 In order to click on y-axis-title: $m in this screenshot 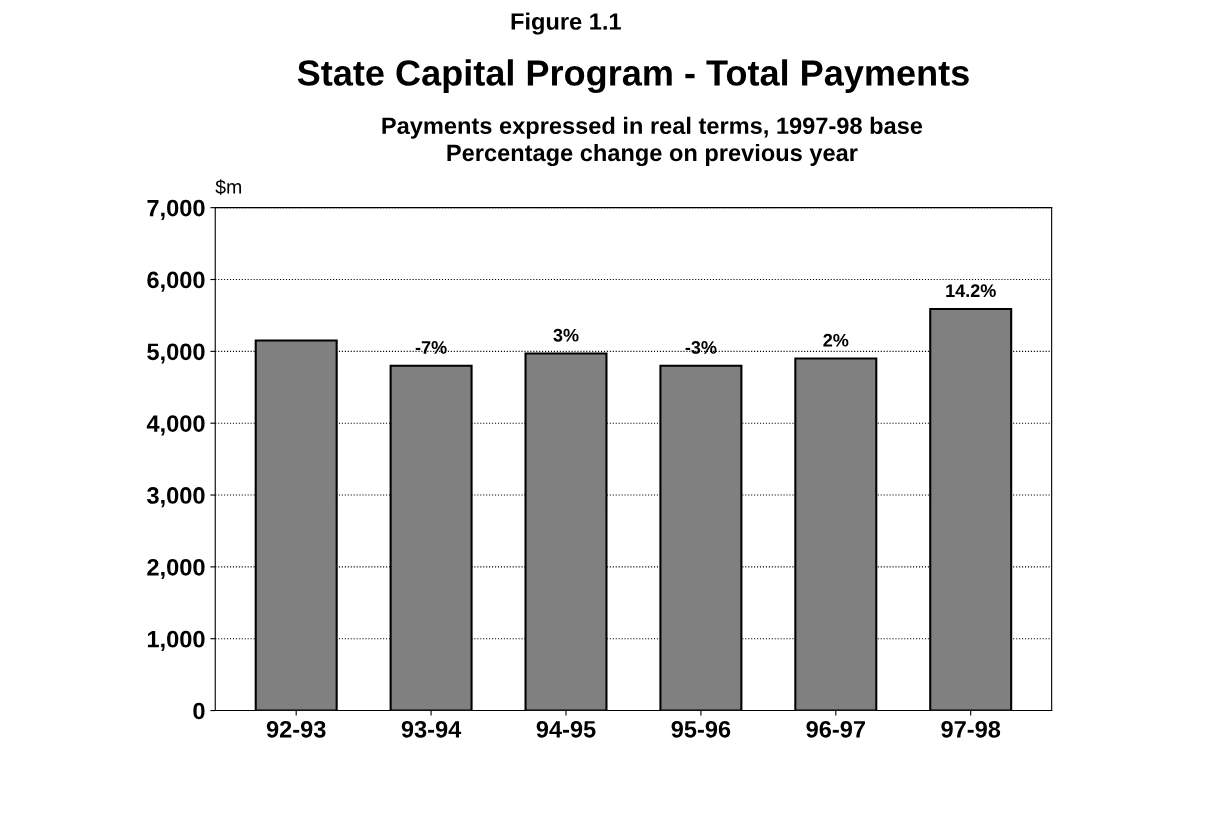, I will do `click(228, 187)`.